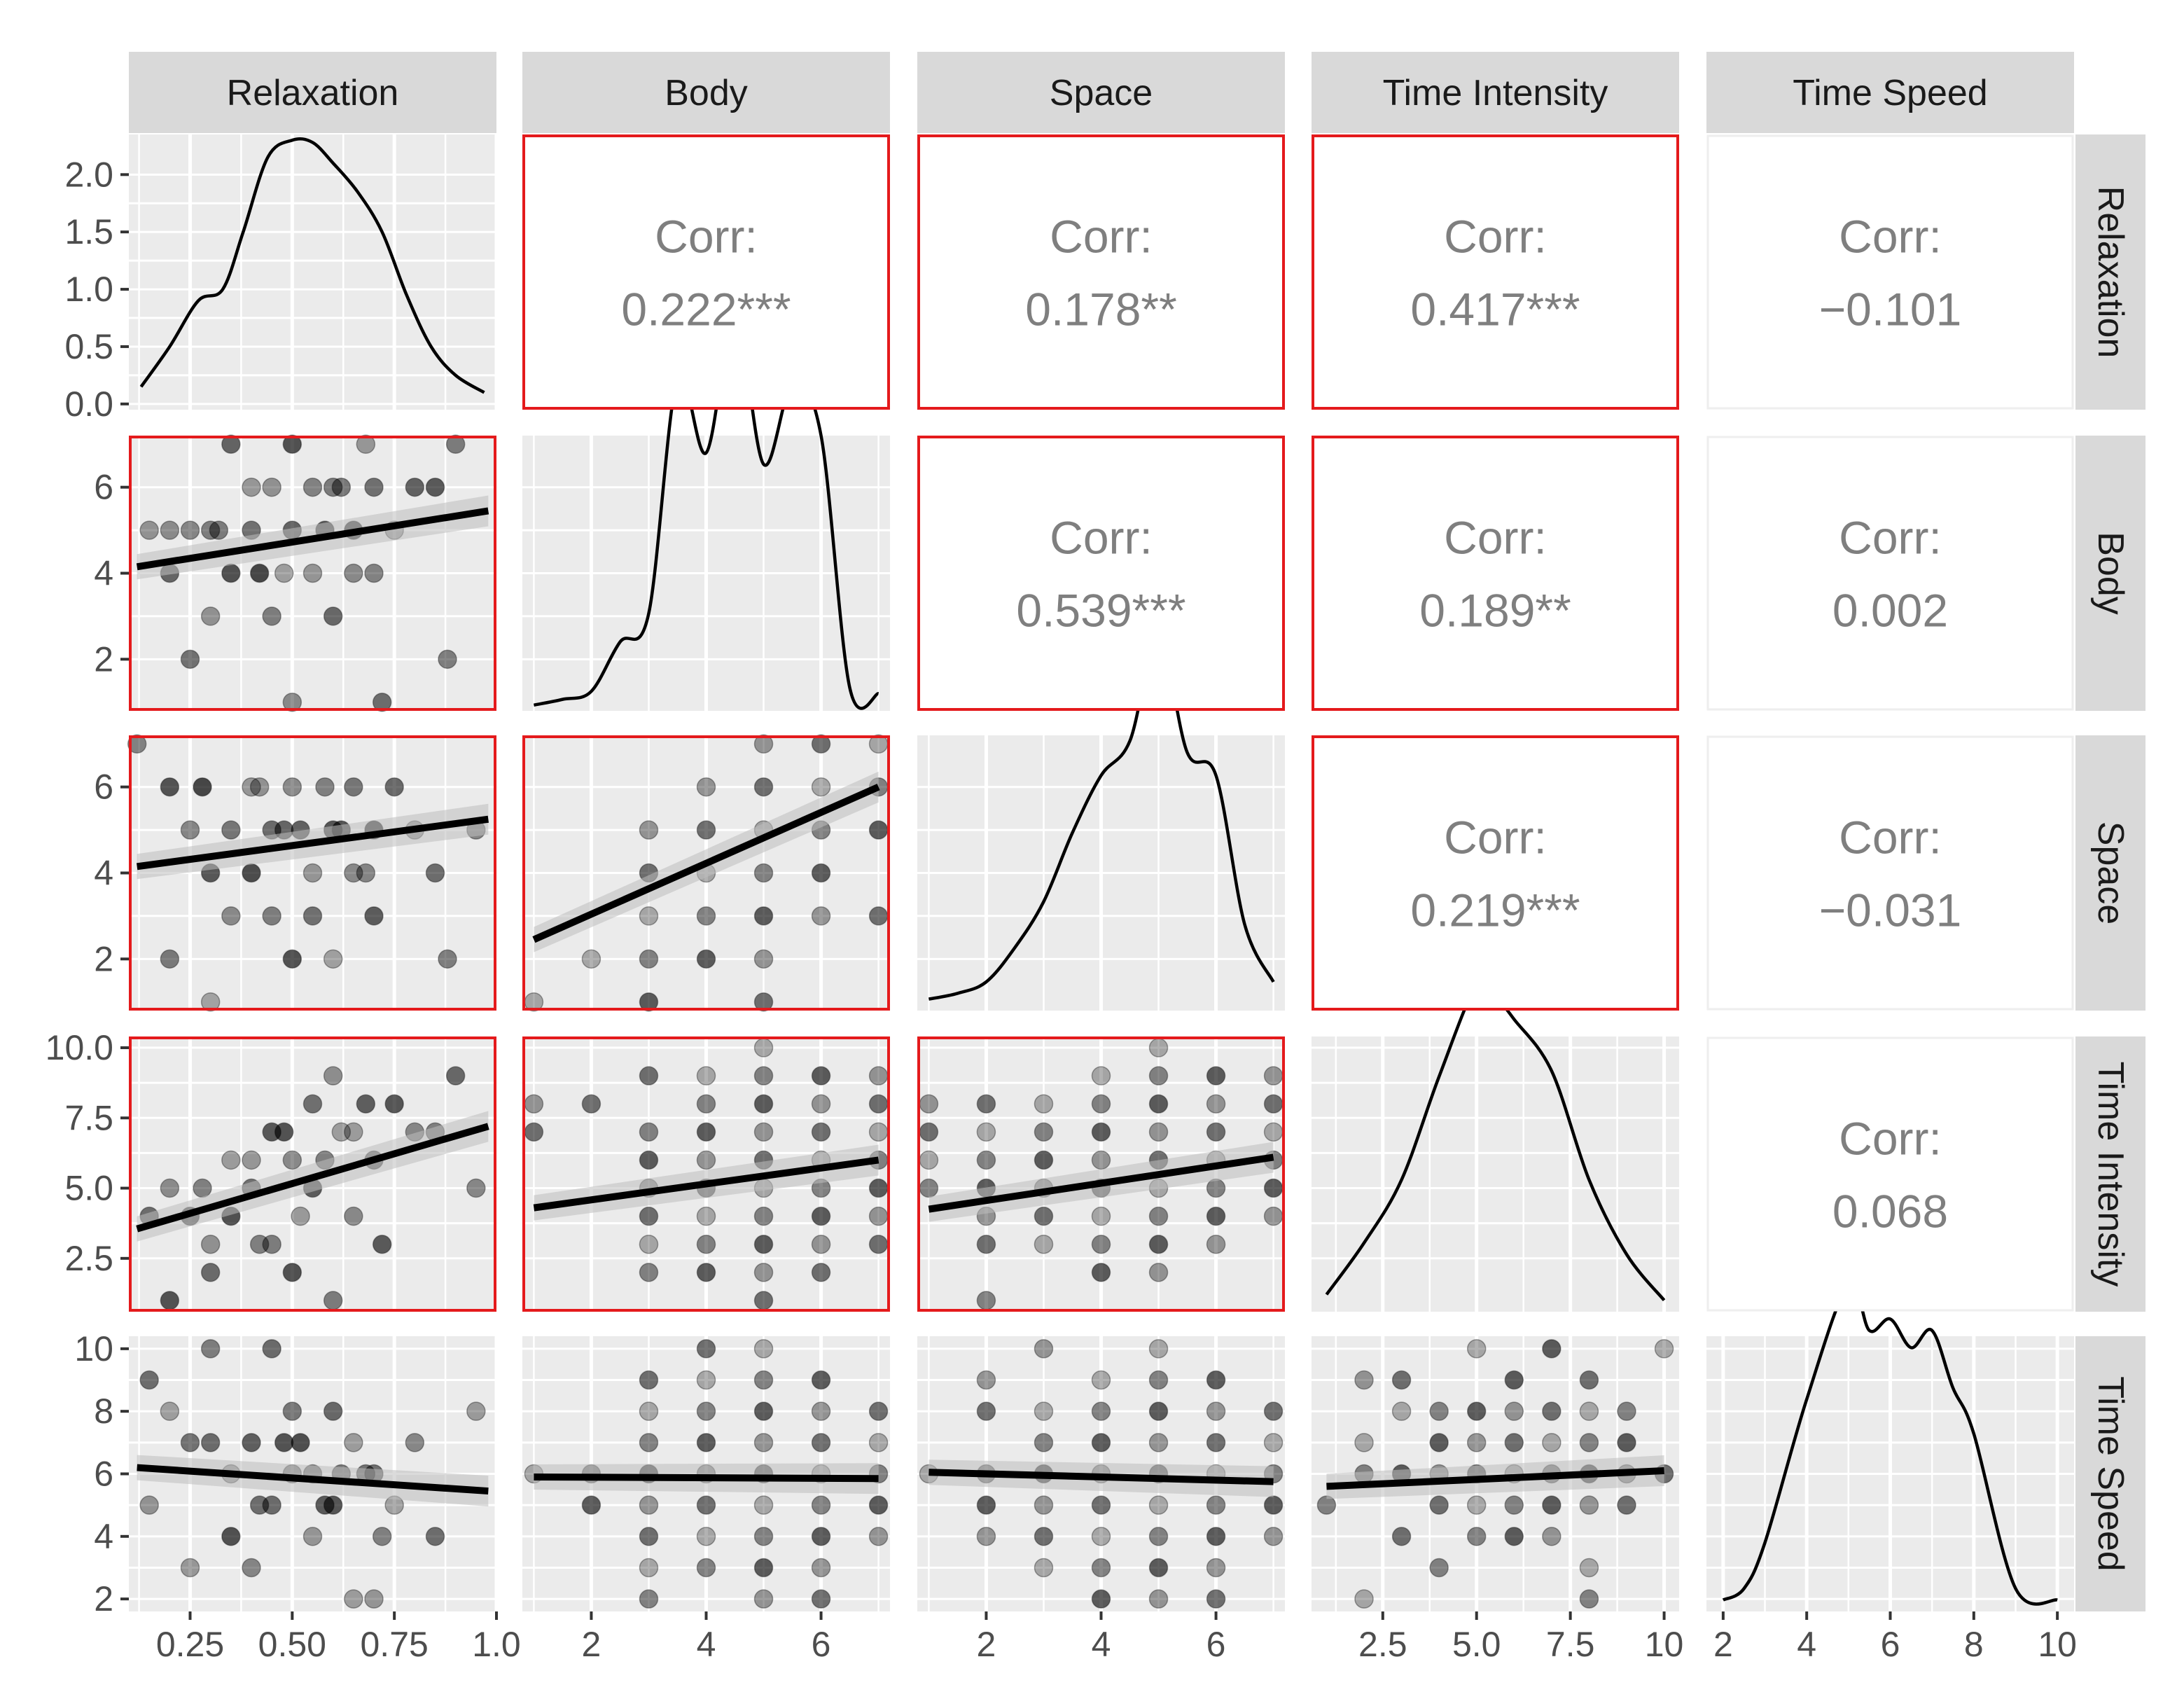  What do you see at coordinates (1495, 538) in the screenshot?
I see `corr-panel-body-time-intensity-label: Corr:` at bounding box center [1495, 538].